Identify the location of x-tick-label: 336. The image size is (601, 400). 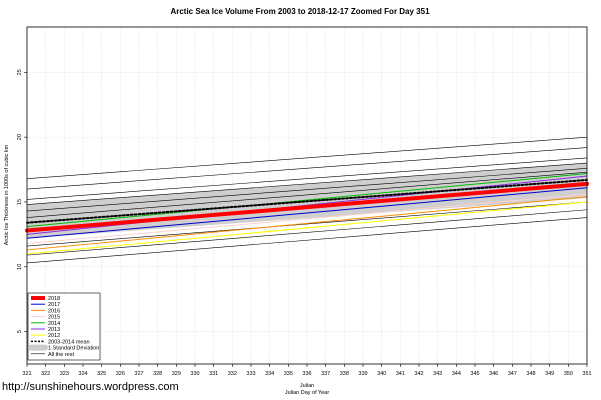
(306, 374).